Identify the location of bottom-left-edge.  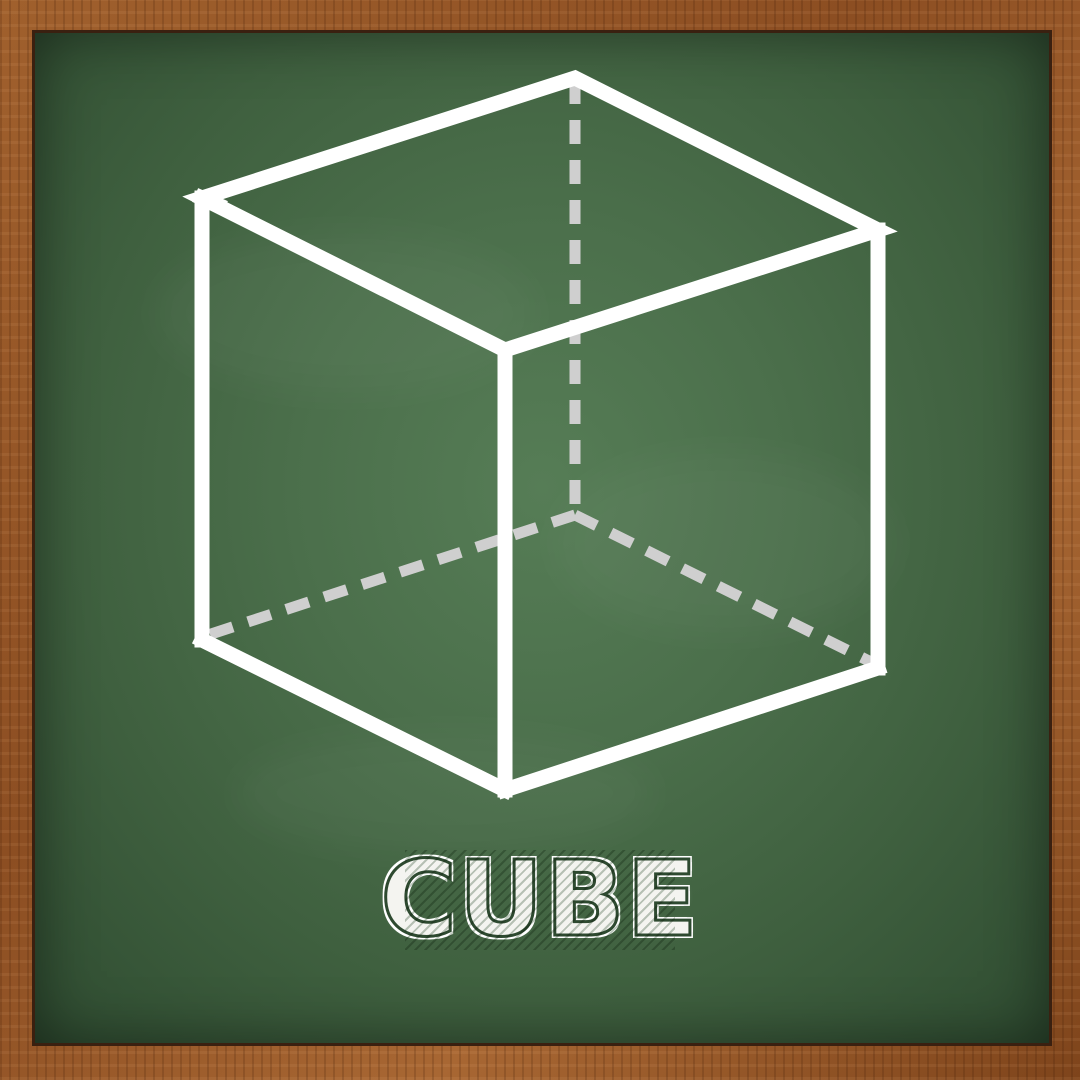
(353, 715).